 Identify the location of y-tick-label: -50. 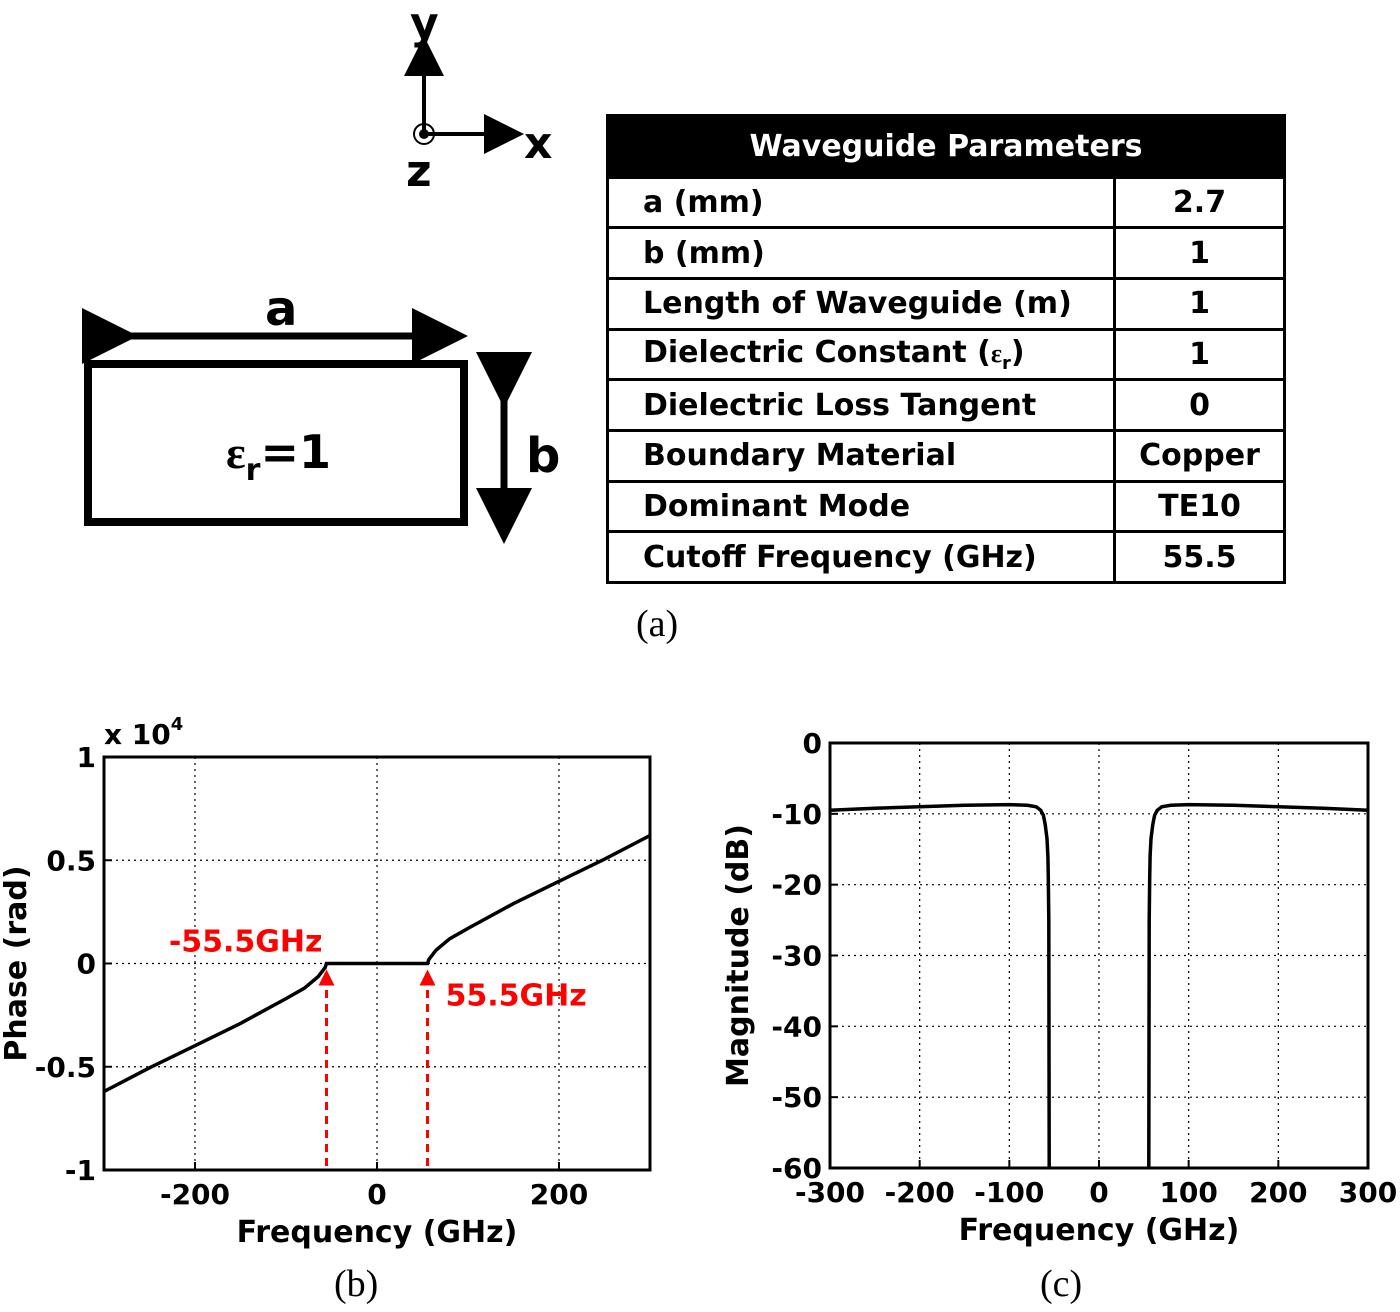
(796, 1097).